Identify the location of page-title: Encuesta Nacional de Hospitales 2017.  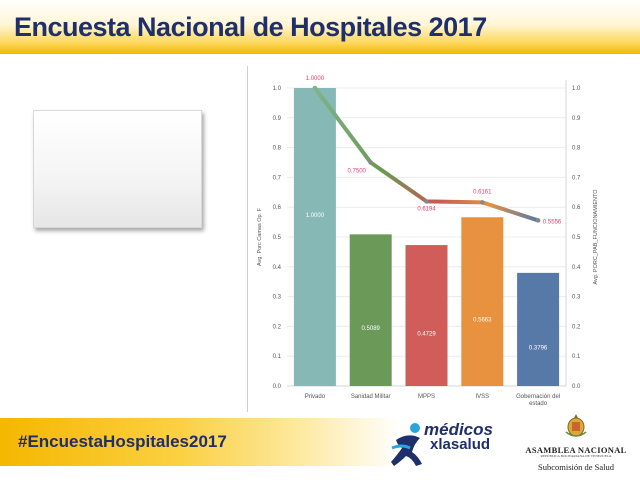
(250, 27).